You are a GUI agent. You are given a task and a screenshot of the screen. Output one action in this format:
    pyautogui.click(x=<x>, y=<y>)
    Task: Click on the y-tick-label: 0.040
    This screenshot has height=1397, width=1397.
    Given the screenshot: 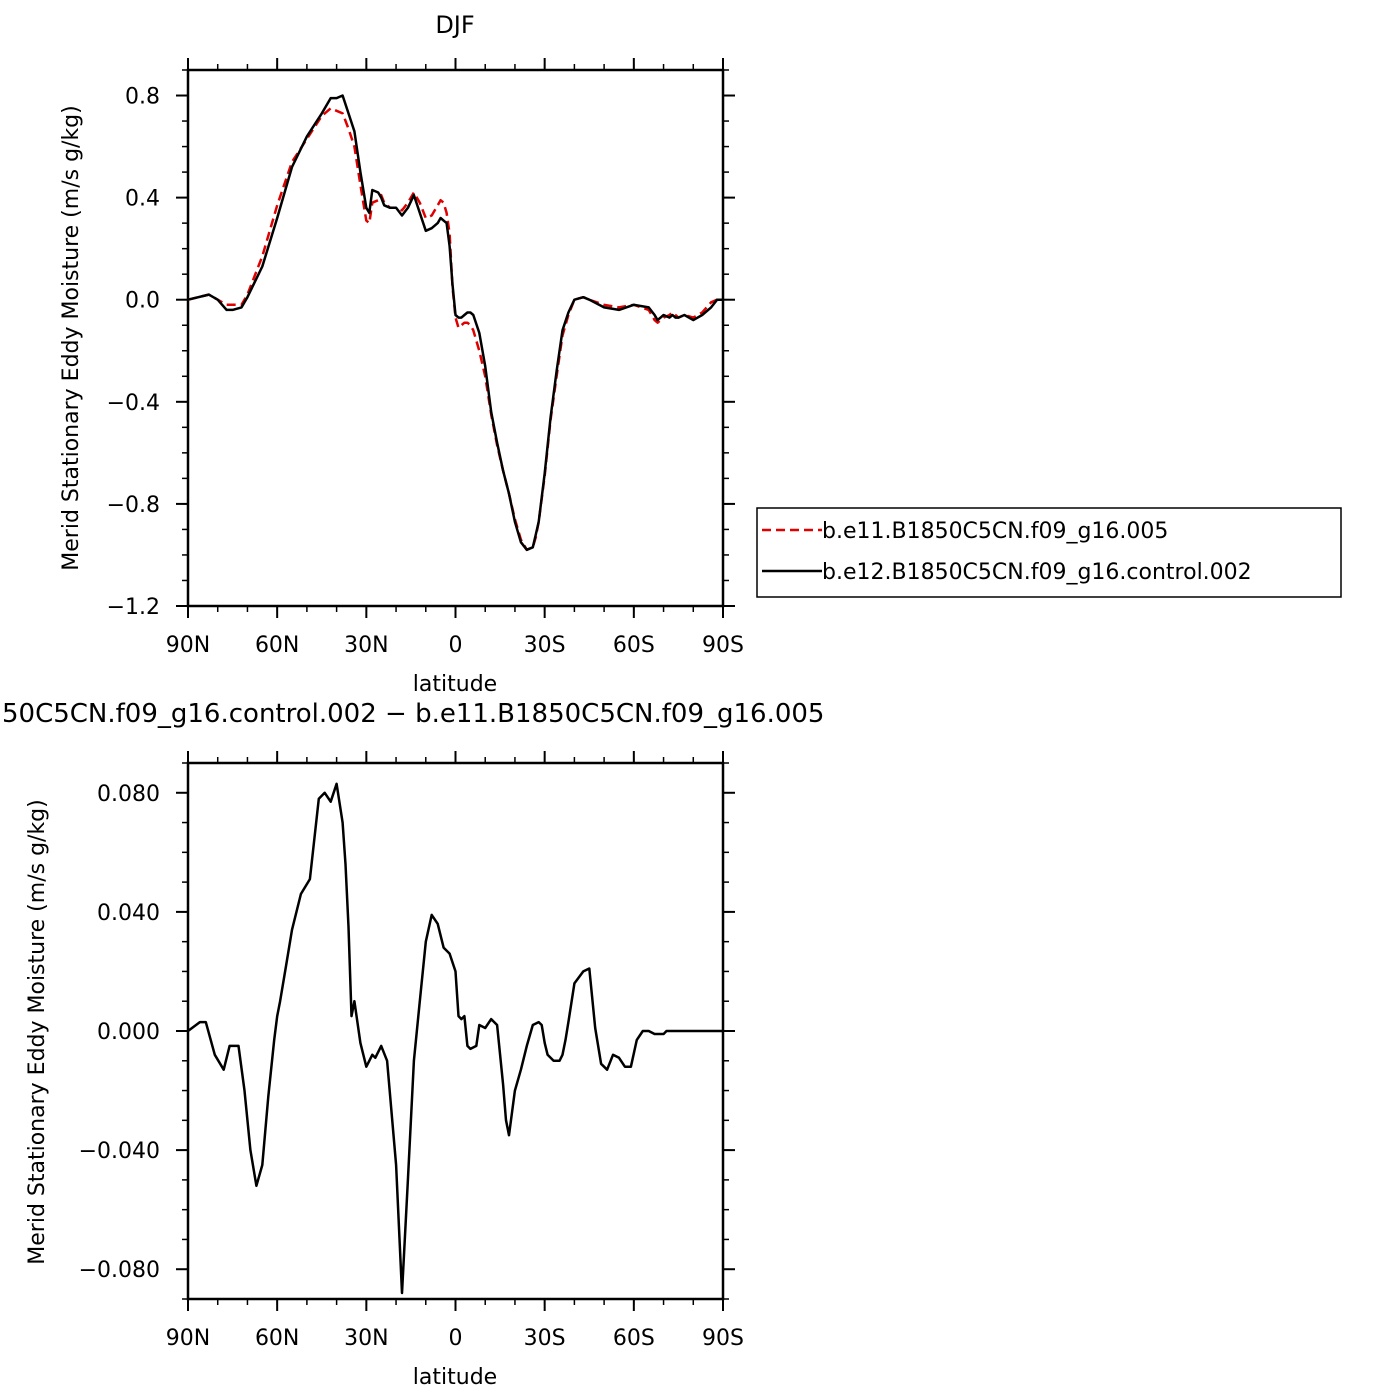 What is the action you would take?
    pyautogui.click(x=128, y=913)
    